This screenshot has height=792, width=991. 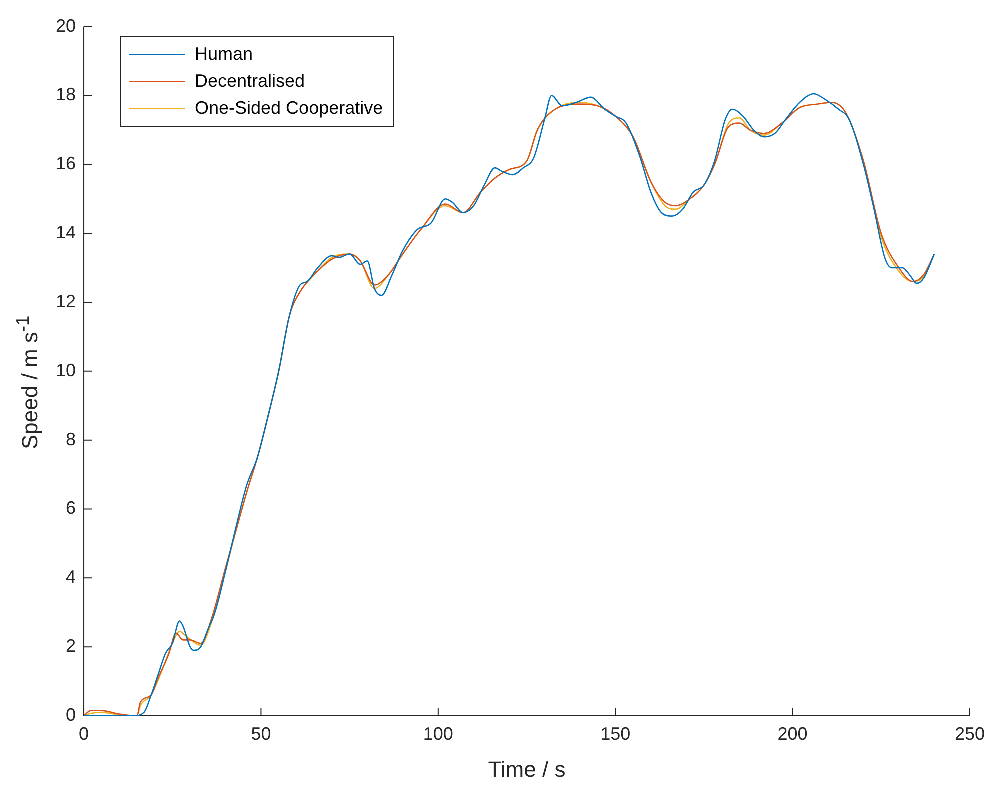 I want to click on legend-label: One-Sided Cooperative, so click(x=289, y=108).